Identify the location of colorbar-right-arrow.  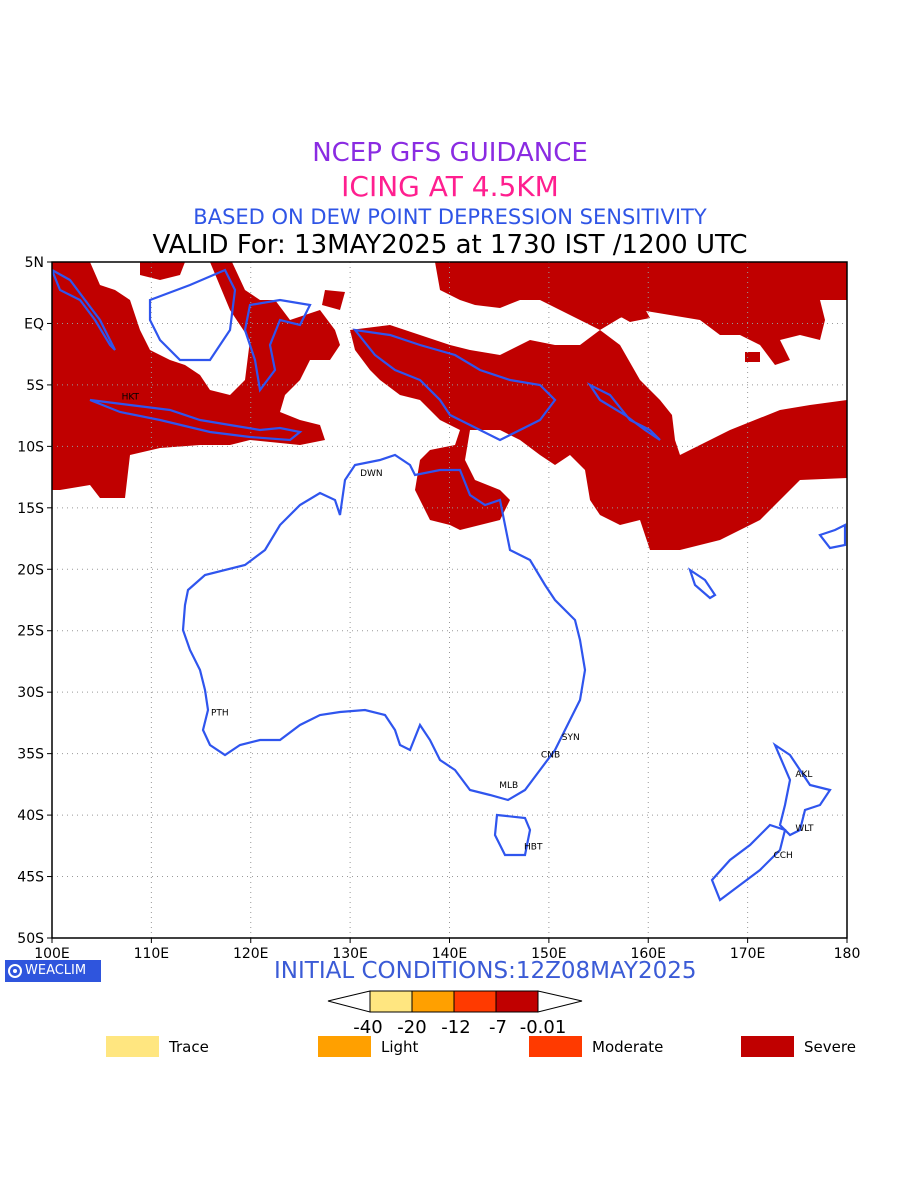
(560, 1001).